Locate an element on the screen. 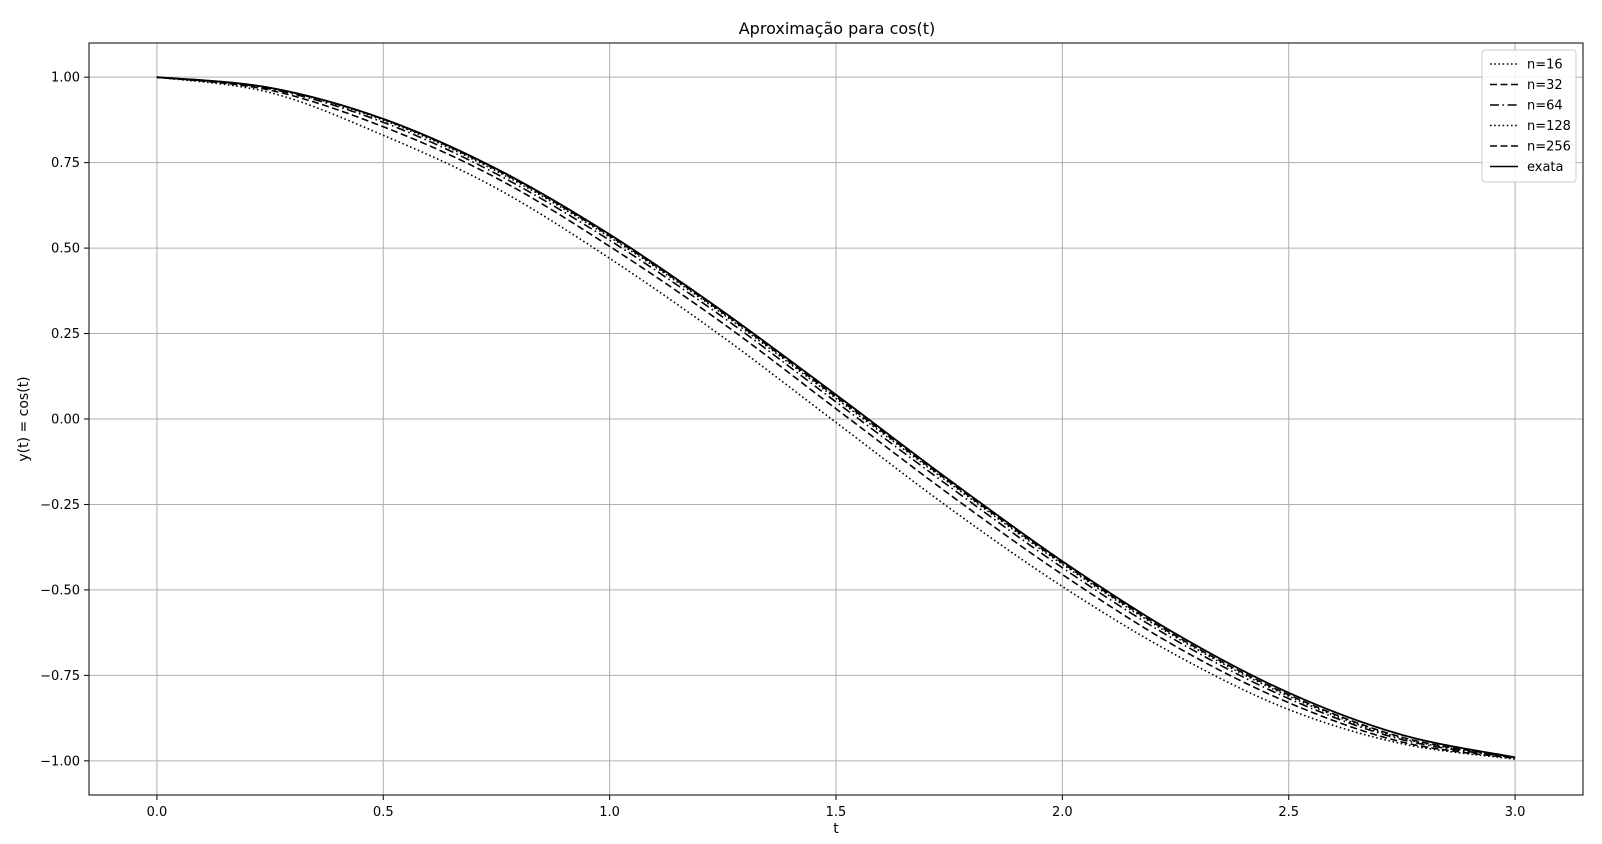 This screenshot has height=844, width=1602. y-tick-label: 0.75 is located at coordinates (65, 163).